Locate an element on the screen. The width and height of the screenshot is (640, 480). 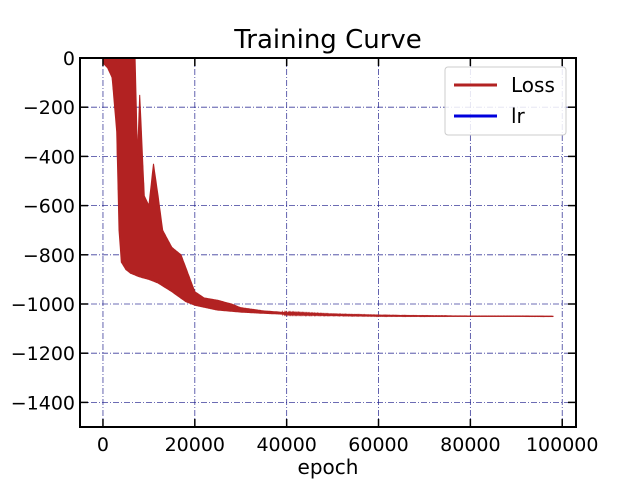
y-tick-label: −1200 is located at coordinates (43, 354).